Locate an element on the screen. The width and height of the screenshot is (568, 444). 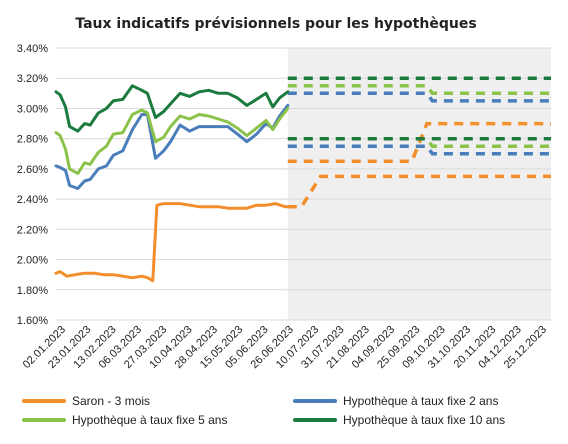
y-tick-label: 1.60% is located at coordinates (32, 321).